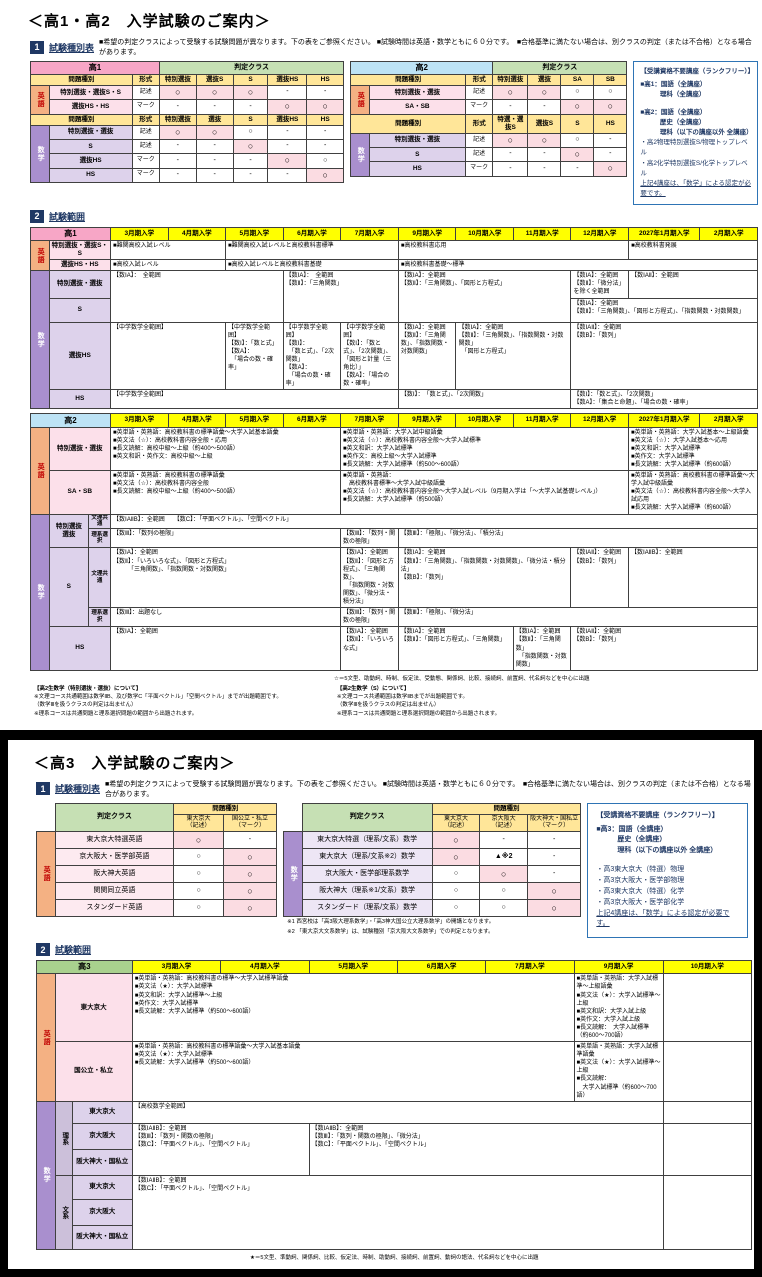  Describe the element at coordinates (504, 857) in the screenshot. I see `table-cell: ▲※2` at that location.